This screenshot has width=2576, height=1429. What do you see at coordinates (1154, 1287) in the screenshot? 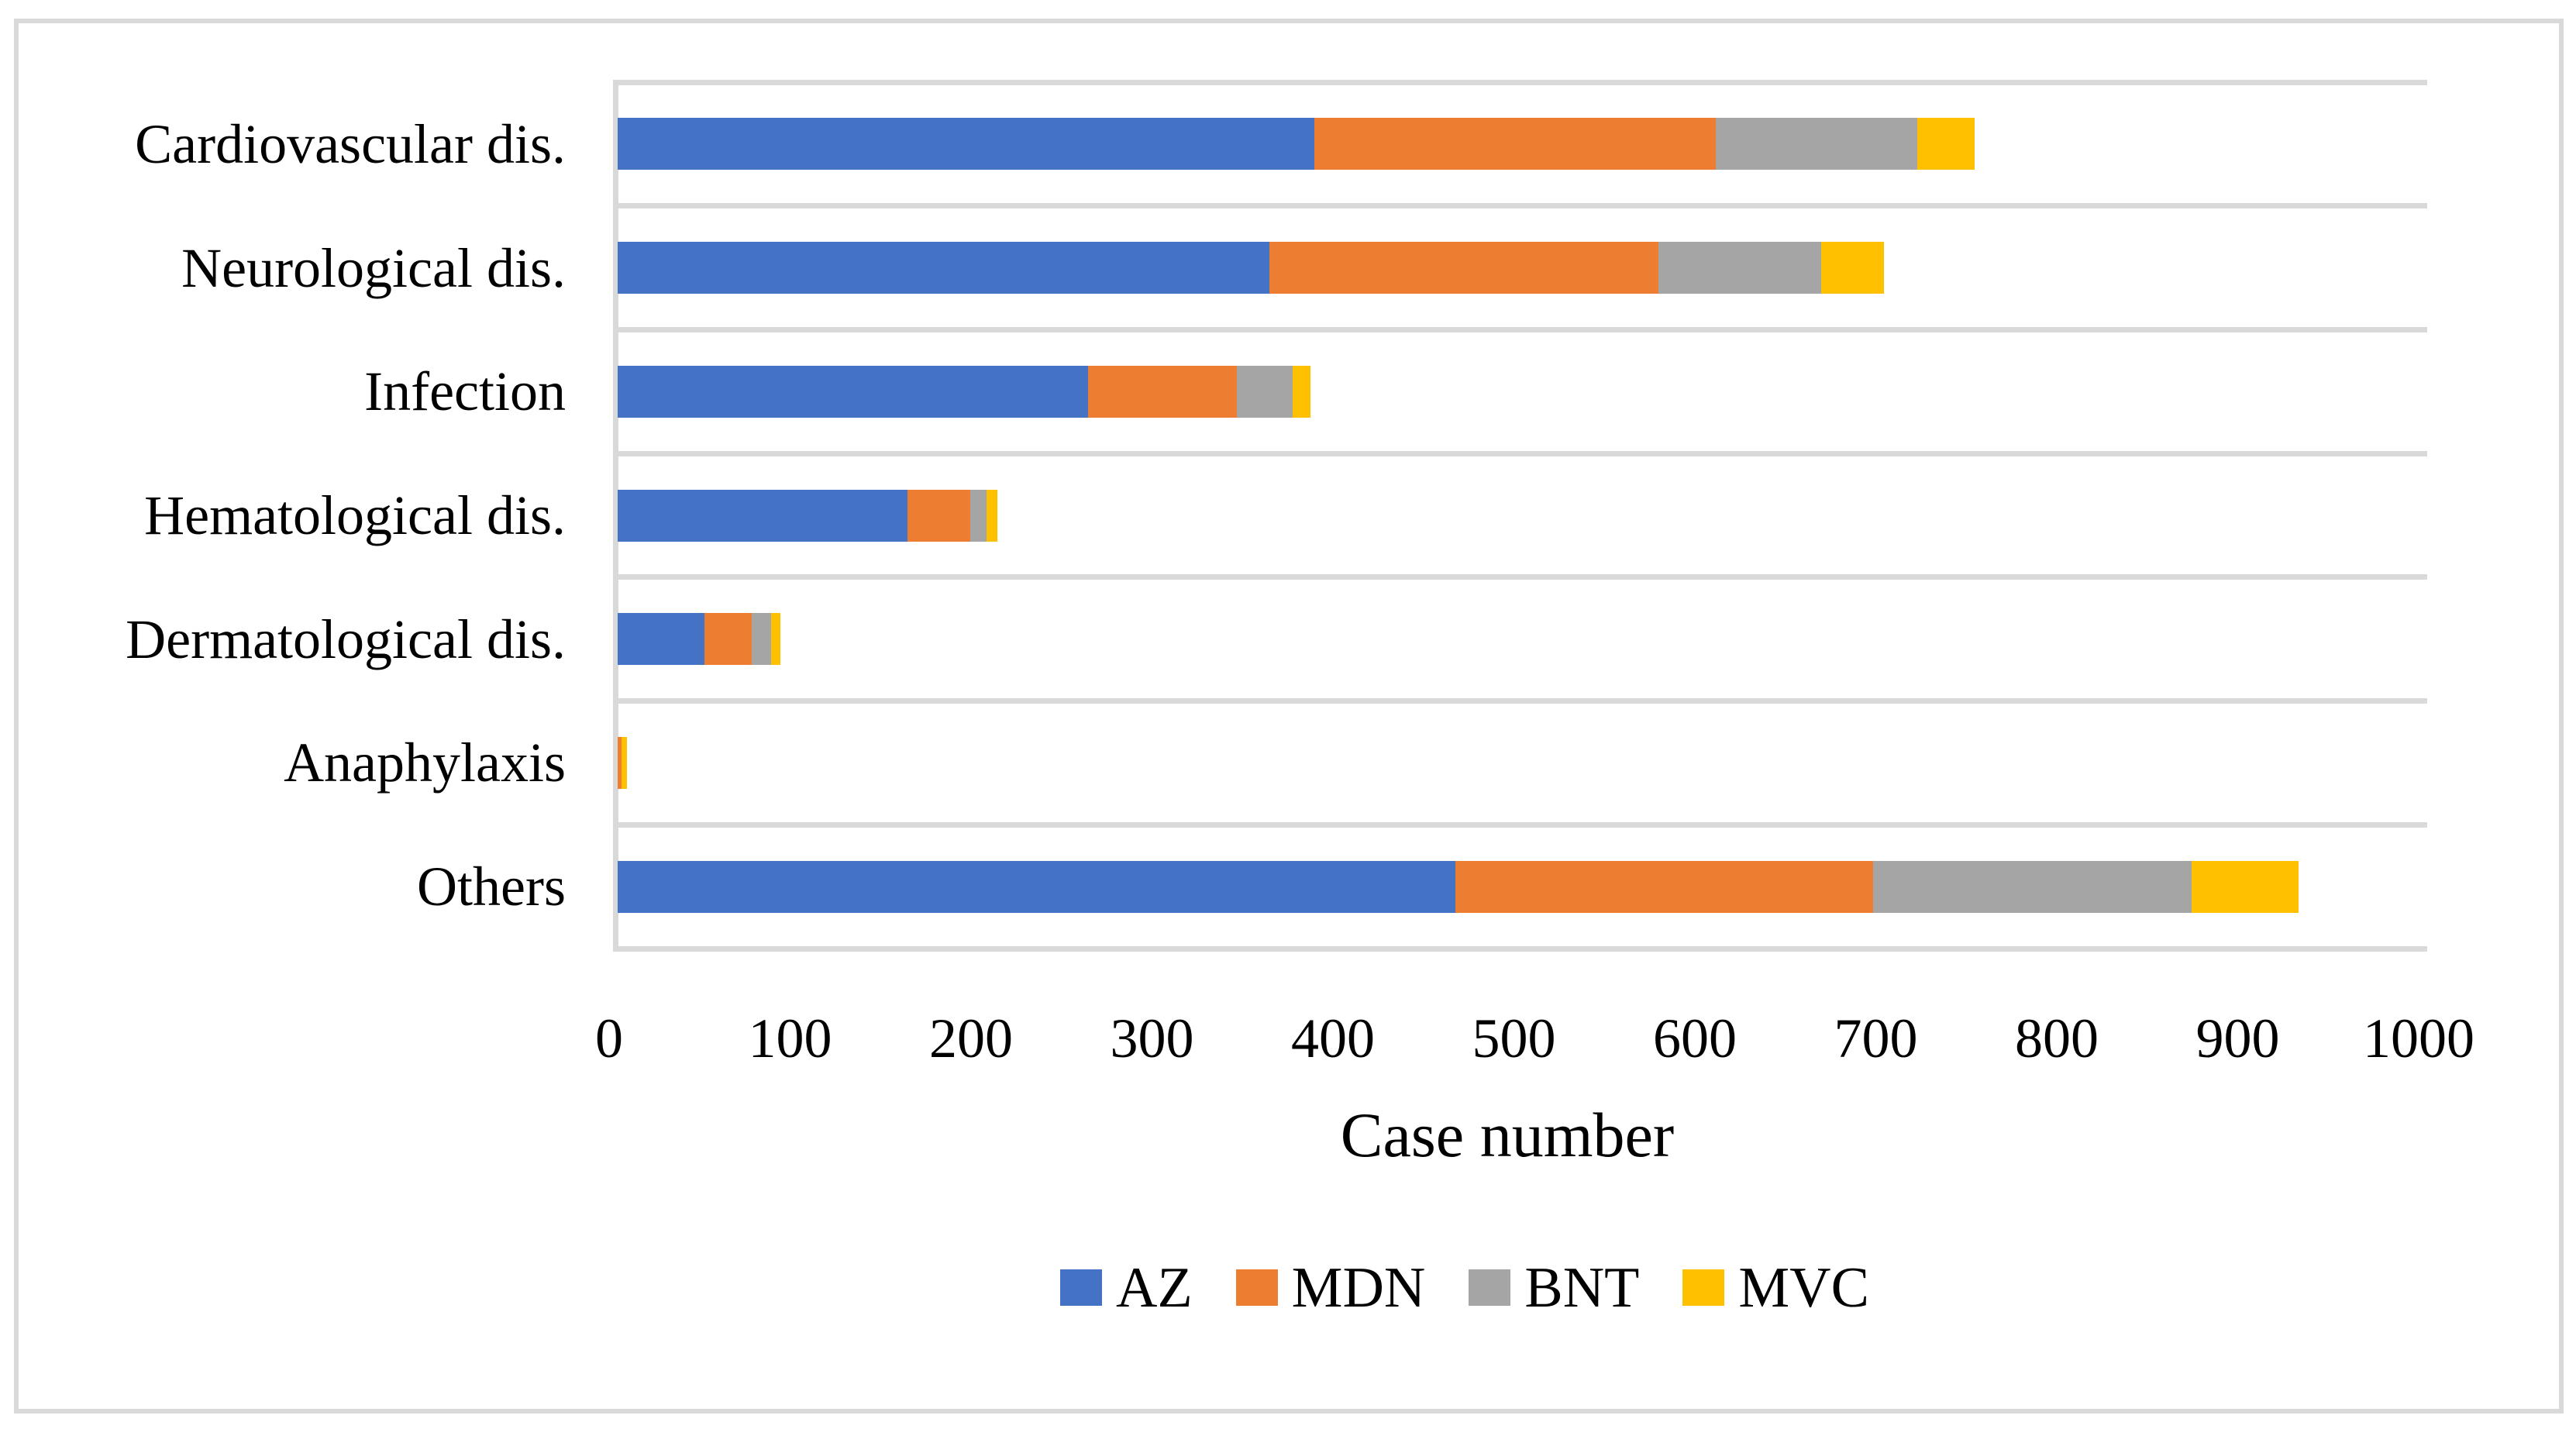
I see `legend-label-az: AZ` at bounding box center [1154, 1287].